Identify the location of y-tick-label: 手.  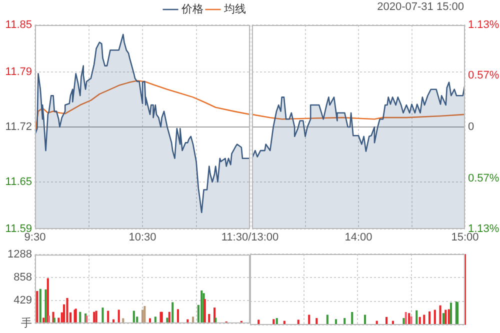
(26, 323).